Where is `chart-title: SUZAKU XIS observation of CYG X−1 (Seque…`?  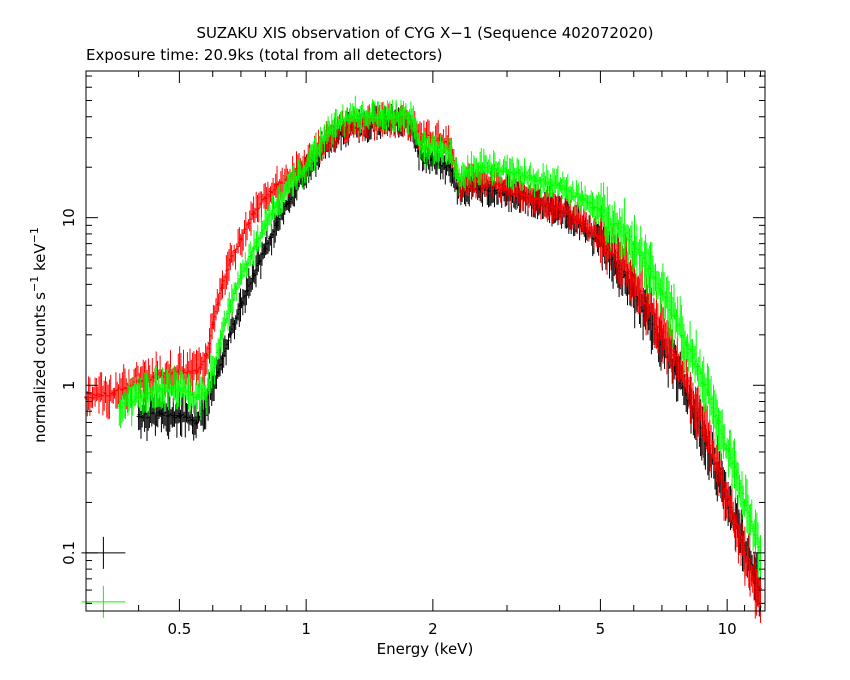 chart-title: SUZAKU XIS observation of CYG X−1 (Seque… is located at coordinates (425, 33).